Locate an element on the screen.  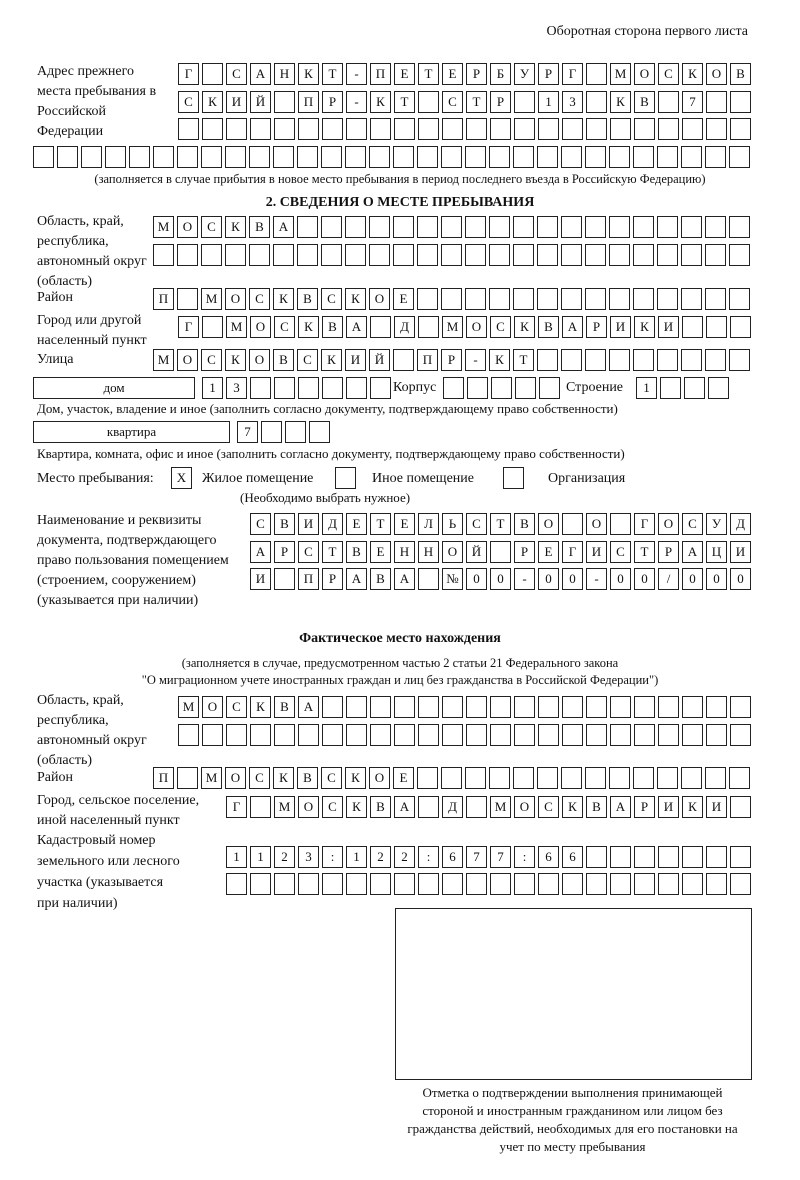
char-box: 2 is located at coordinates (404, 857).